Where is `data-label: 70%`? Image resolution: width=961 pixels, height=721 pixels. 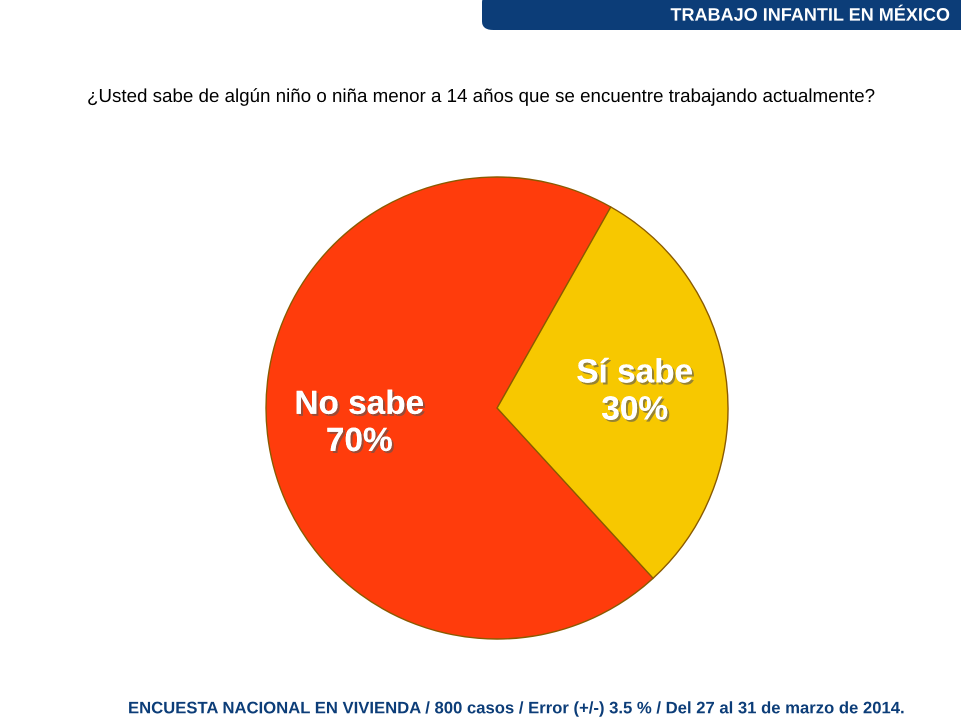 data-label: 70% is located at coordinates (360, 441).